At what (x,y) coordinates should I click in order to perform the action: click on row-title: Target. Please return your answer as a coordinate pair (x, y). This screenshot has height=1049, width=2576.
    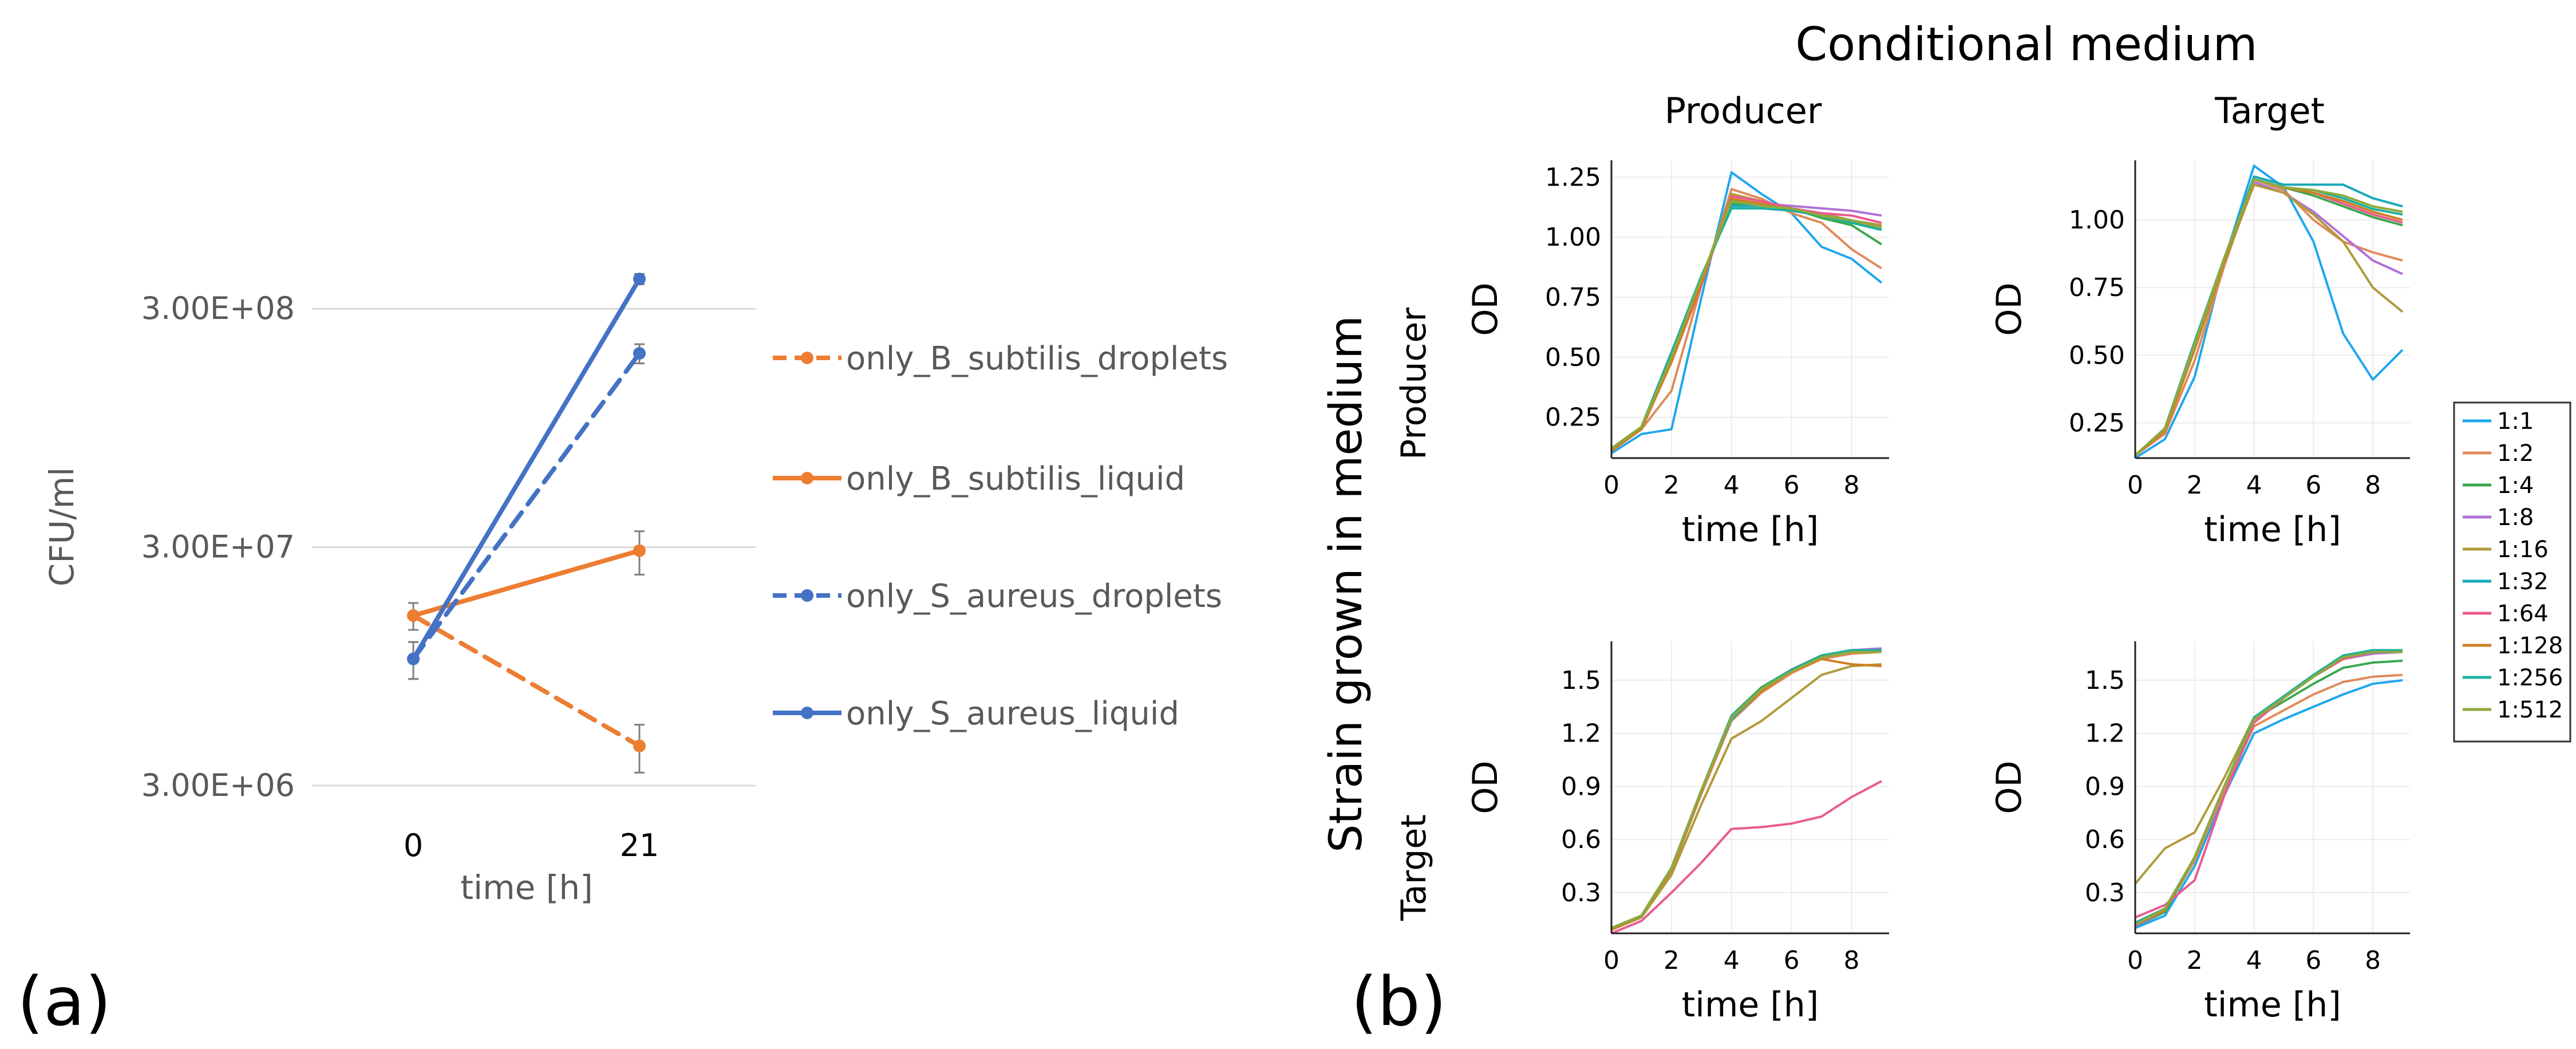
    Looking at the image, I should click on (1414, 867).